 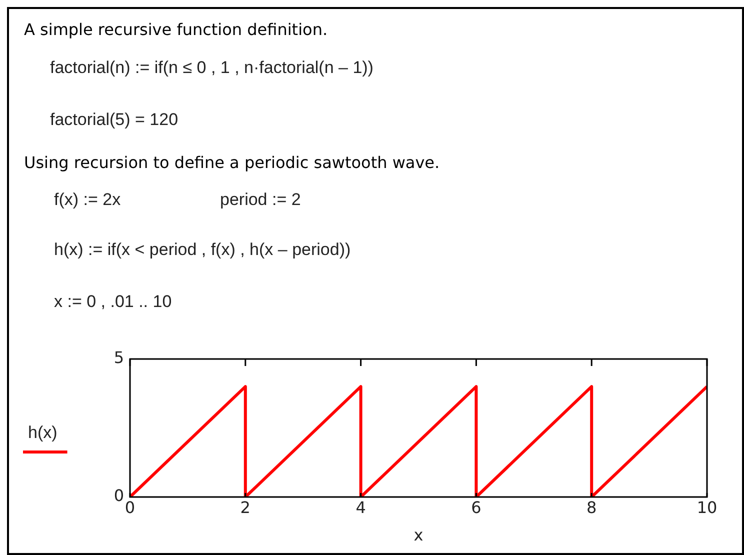 I want to click on text: h(x), so click(x=43, y=432).